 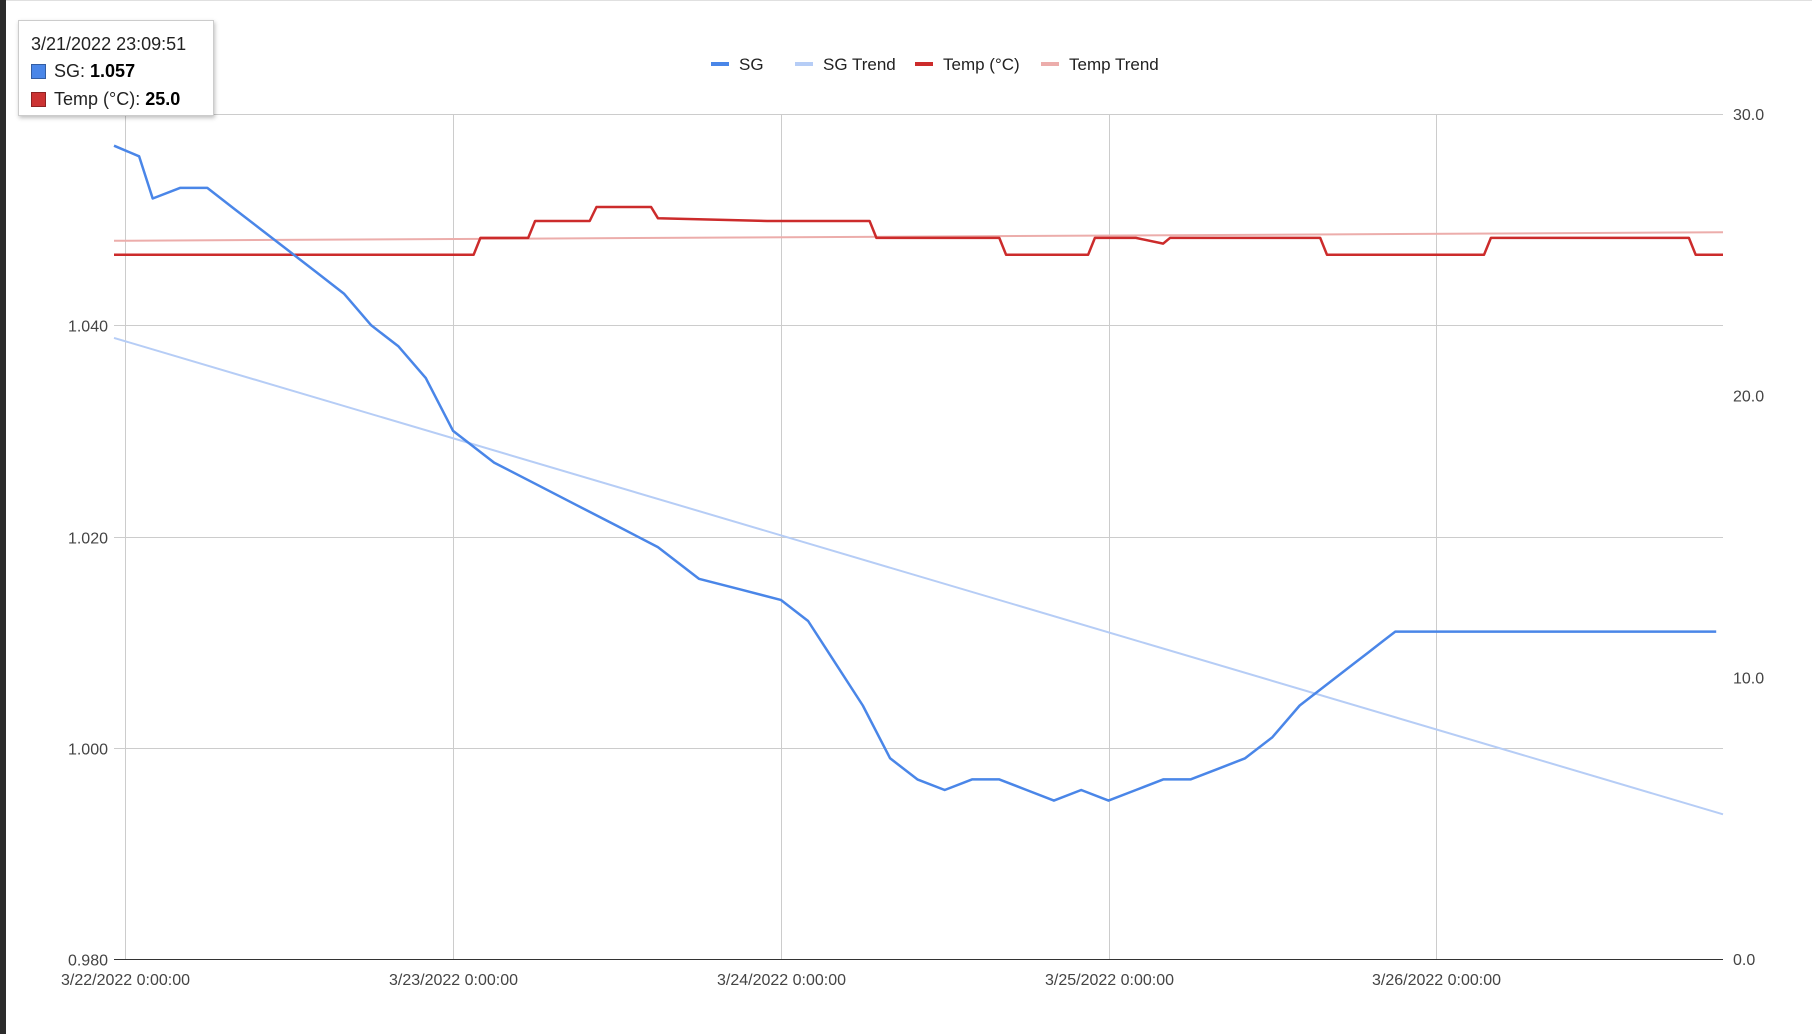 What do you see at coordinates (88, 961) in the screenshot?
I see `y-left-tick-label: 0.980` at bounding box center [88, 961].